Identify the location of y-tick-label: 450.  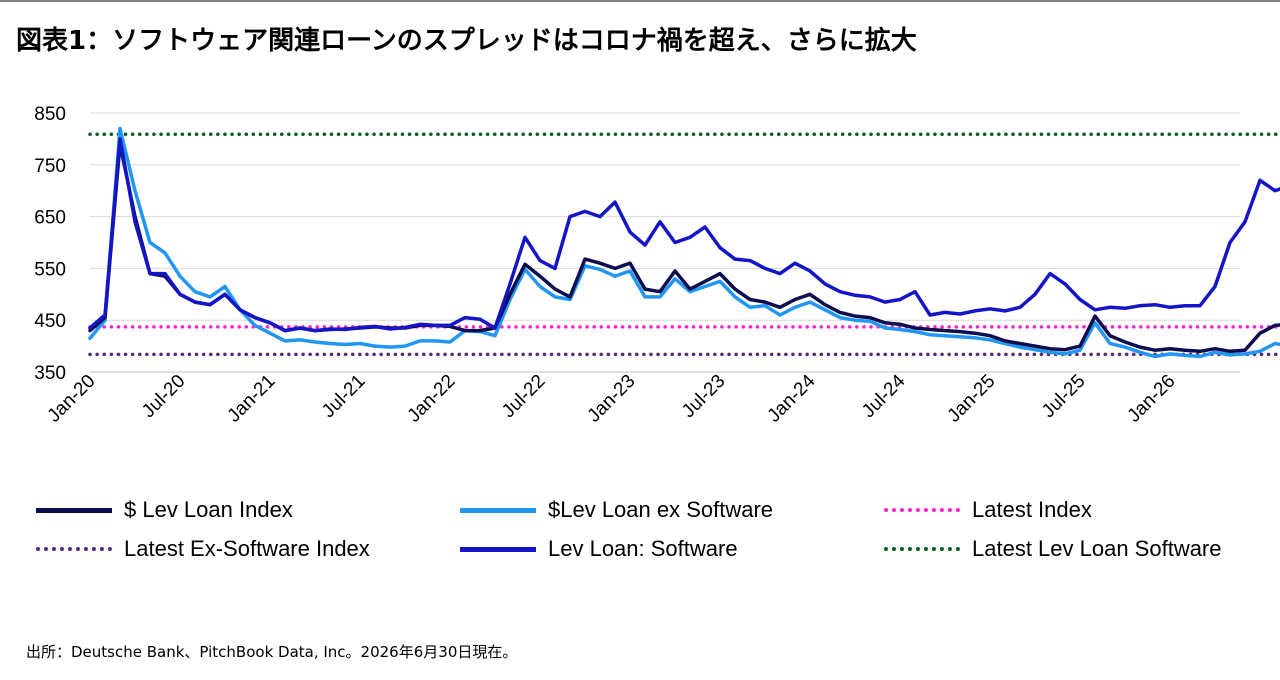
(50, 321).